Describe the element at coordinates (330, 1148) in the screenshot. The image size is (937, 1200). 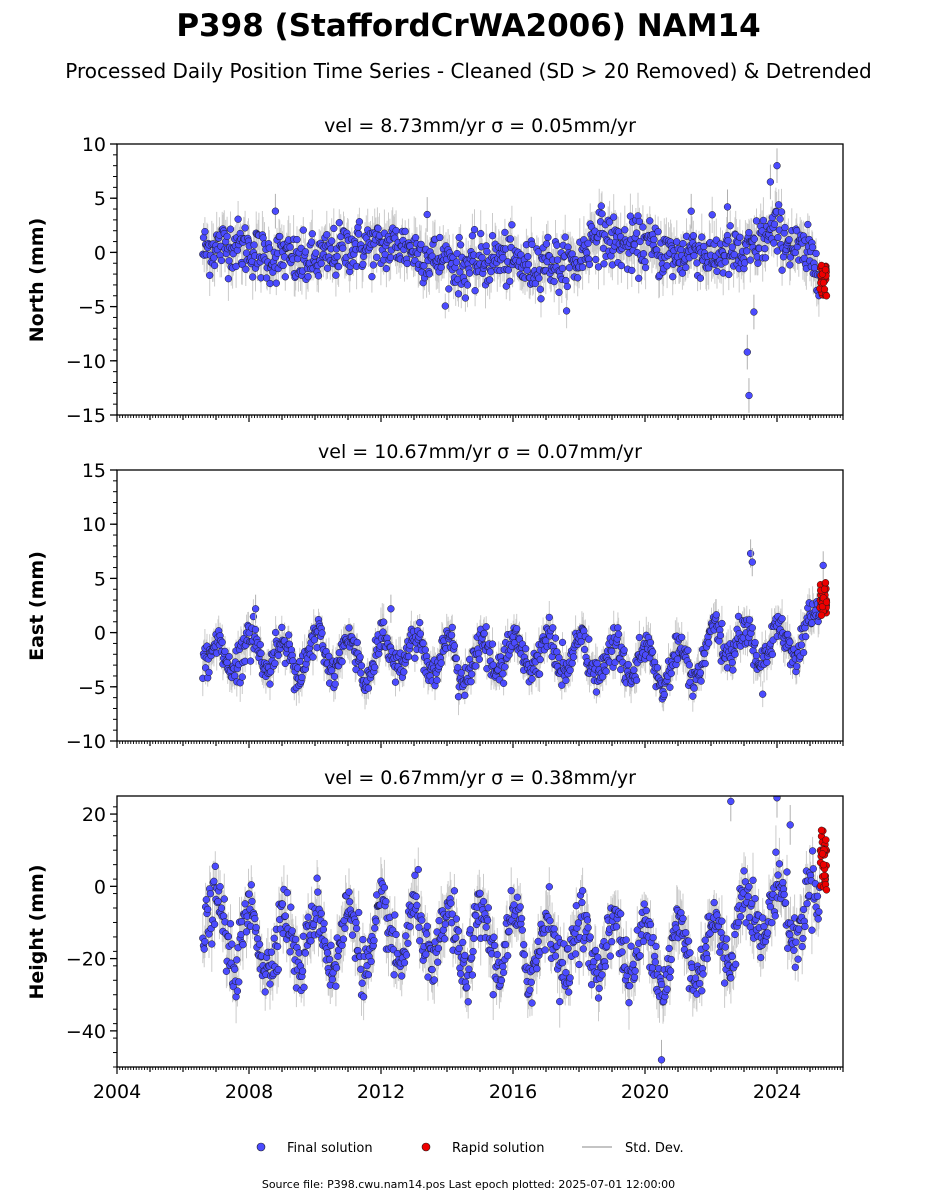
I see `legend-final-label: Final solution` at that location.